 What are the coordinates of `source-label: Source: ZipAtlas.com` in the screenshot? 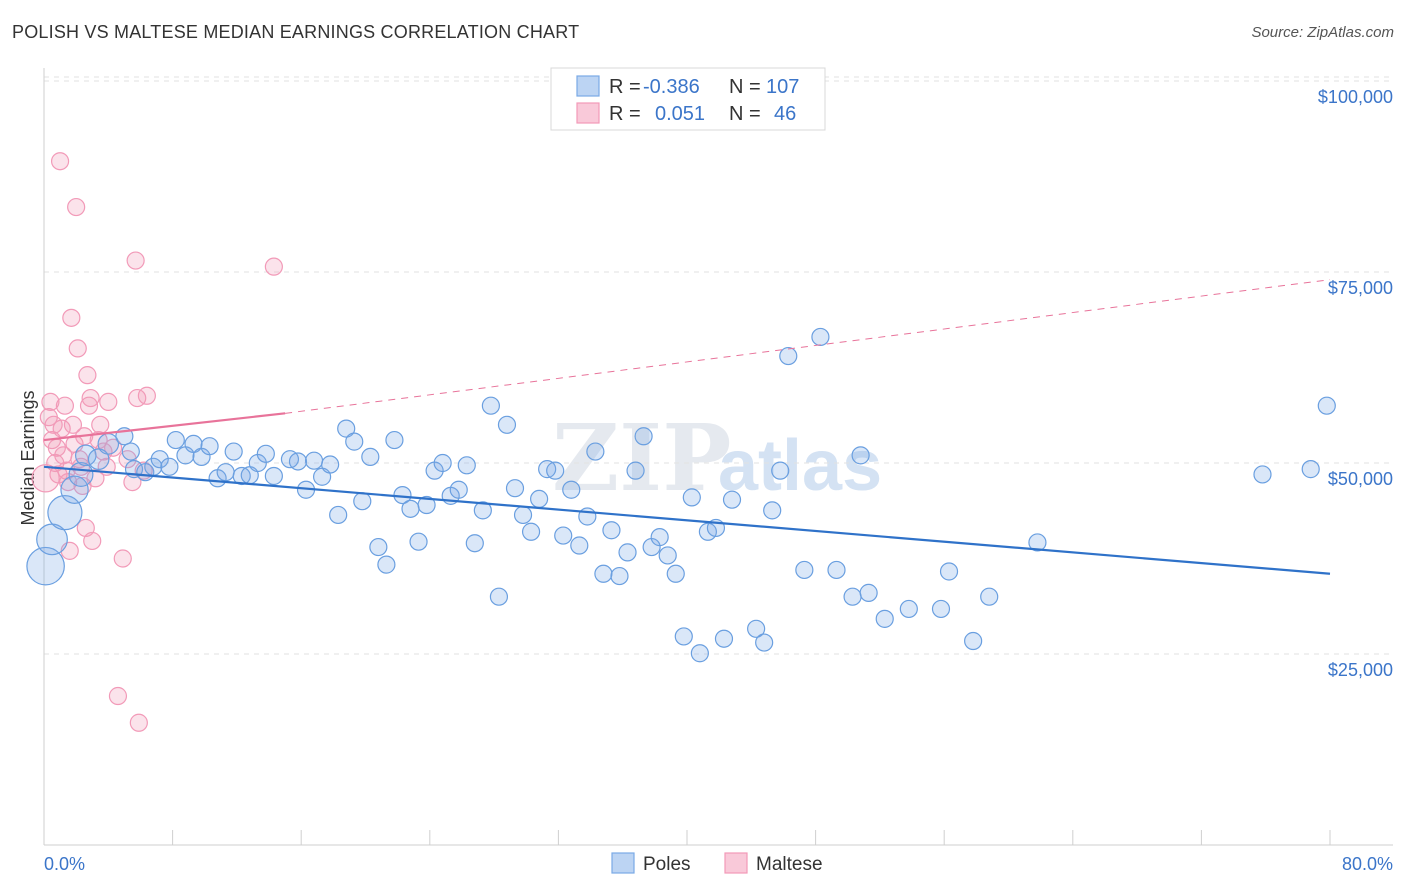 It's located at (1322, 32).